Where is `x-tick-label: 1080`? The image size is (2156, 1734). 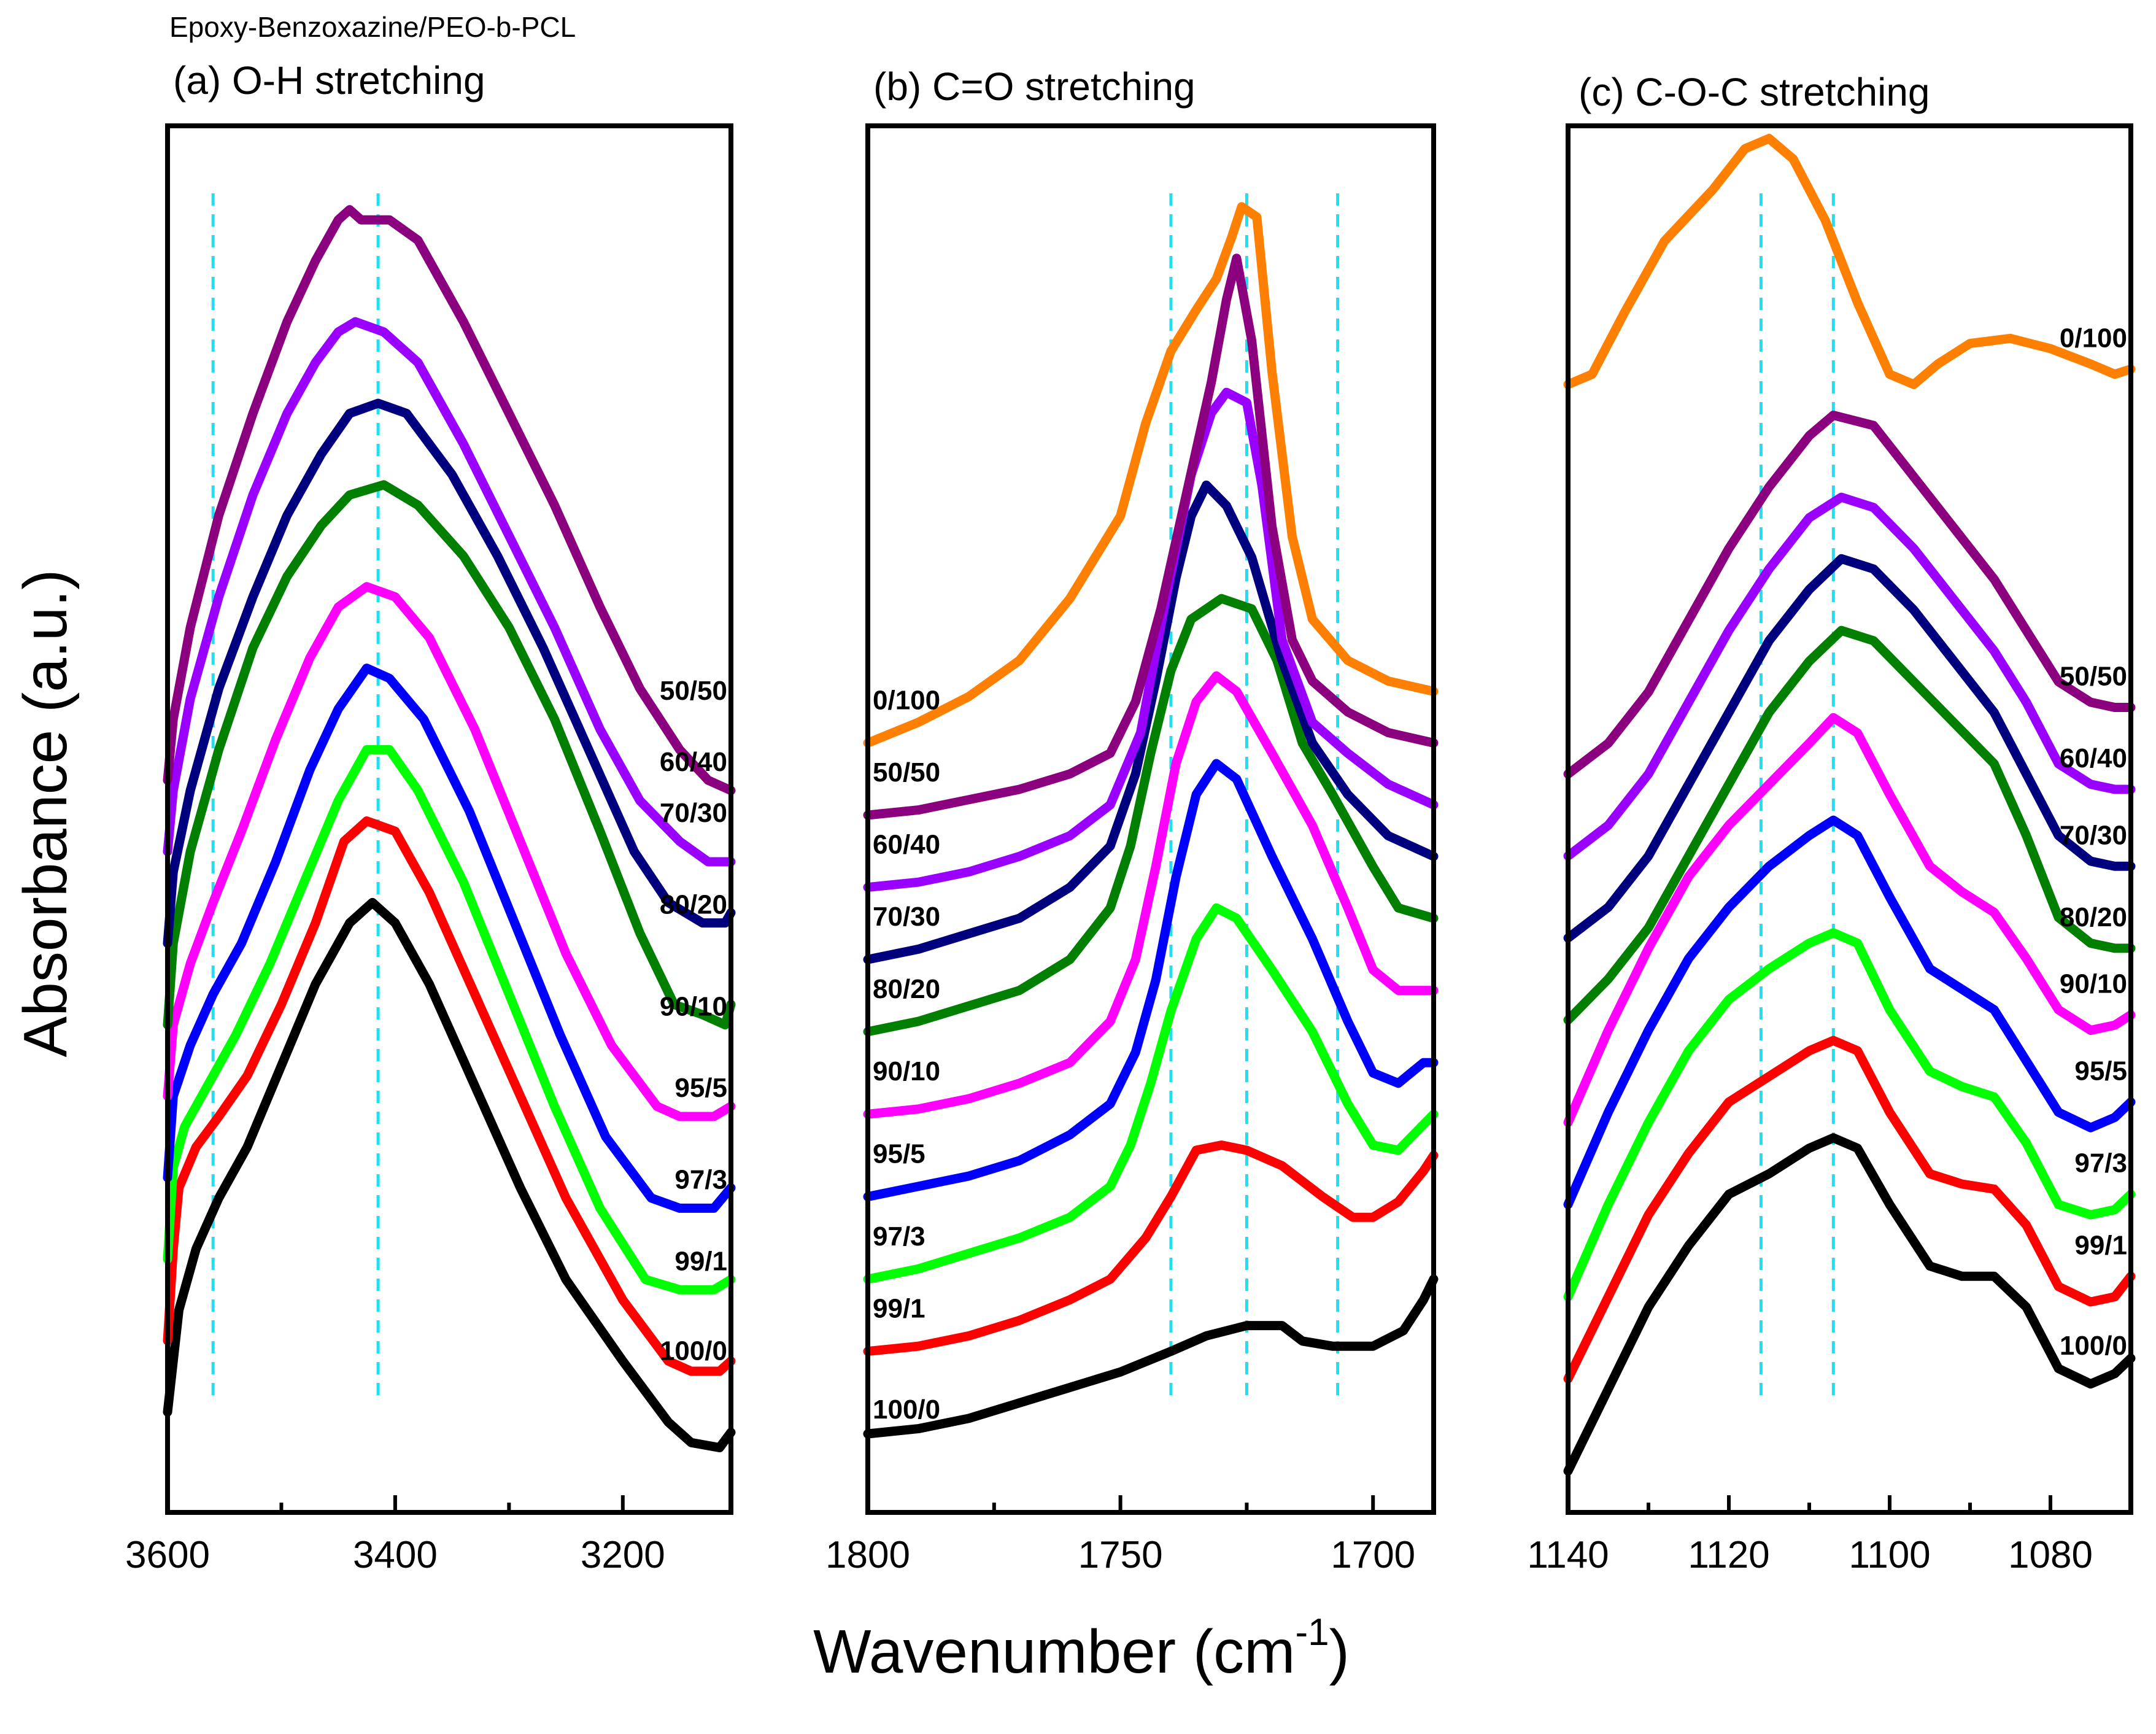
x-tick-label: 1080 is located at coordinates (2050, 1555).